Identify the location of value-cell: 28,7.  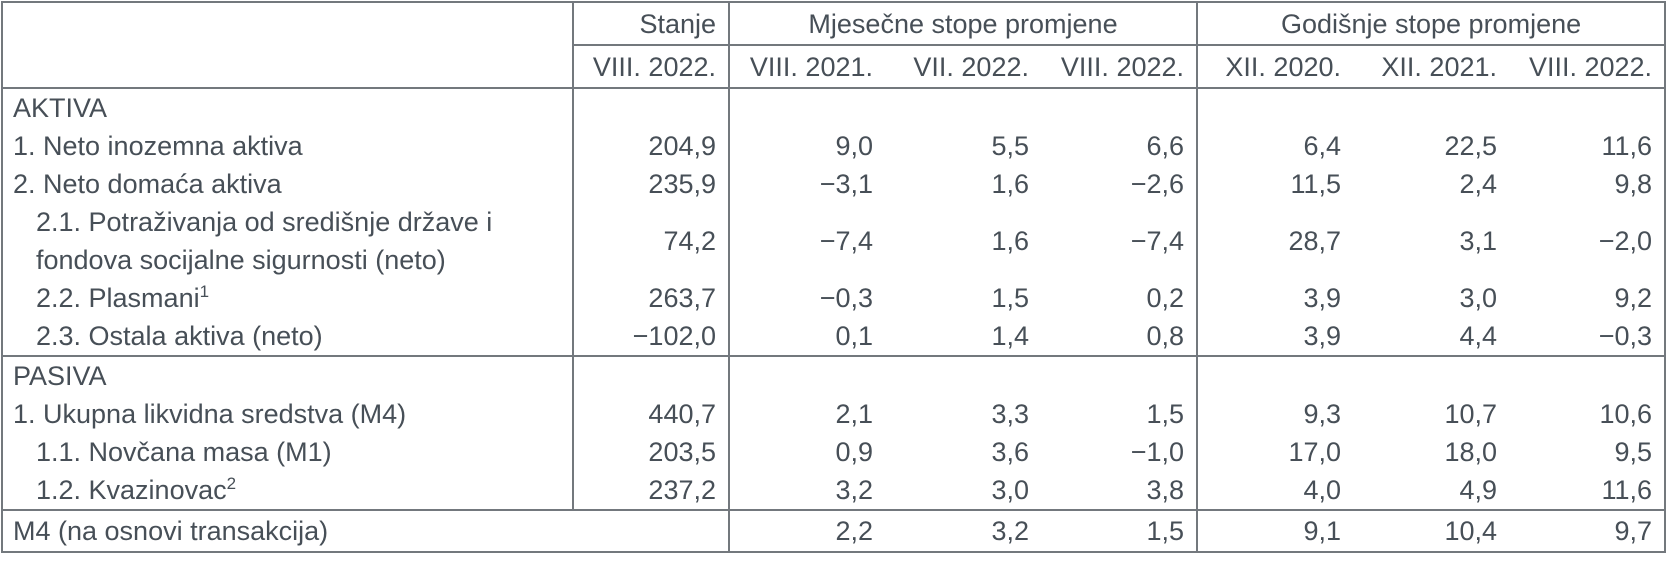
(1275, 241).